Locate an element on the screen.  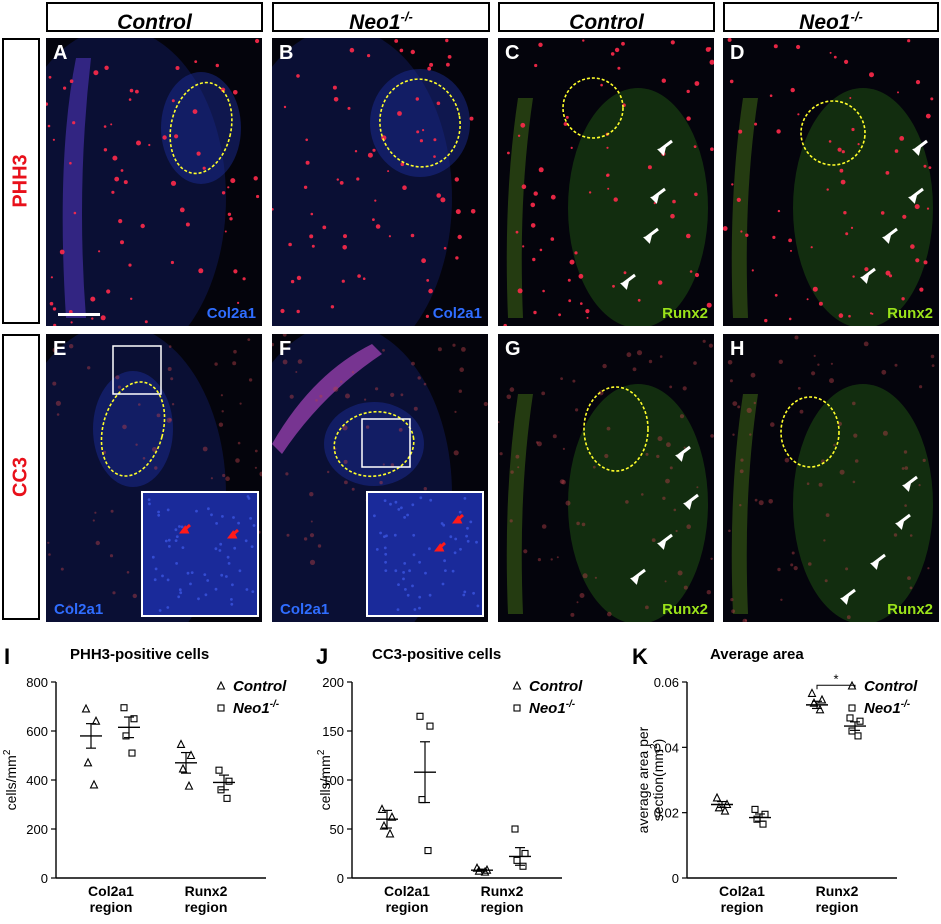
column-header-neo1-1: Neo1-/- is located at coordinates (381, 18).